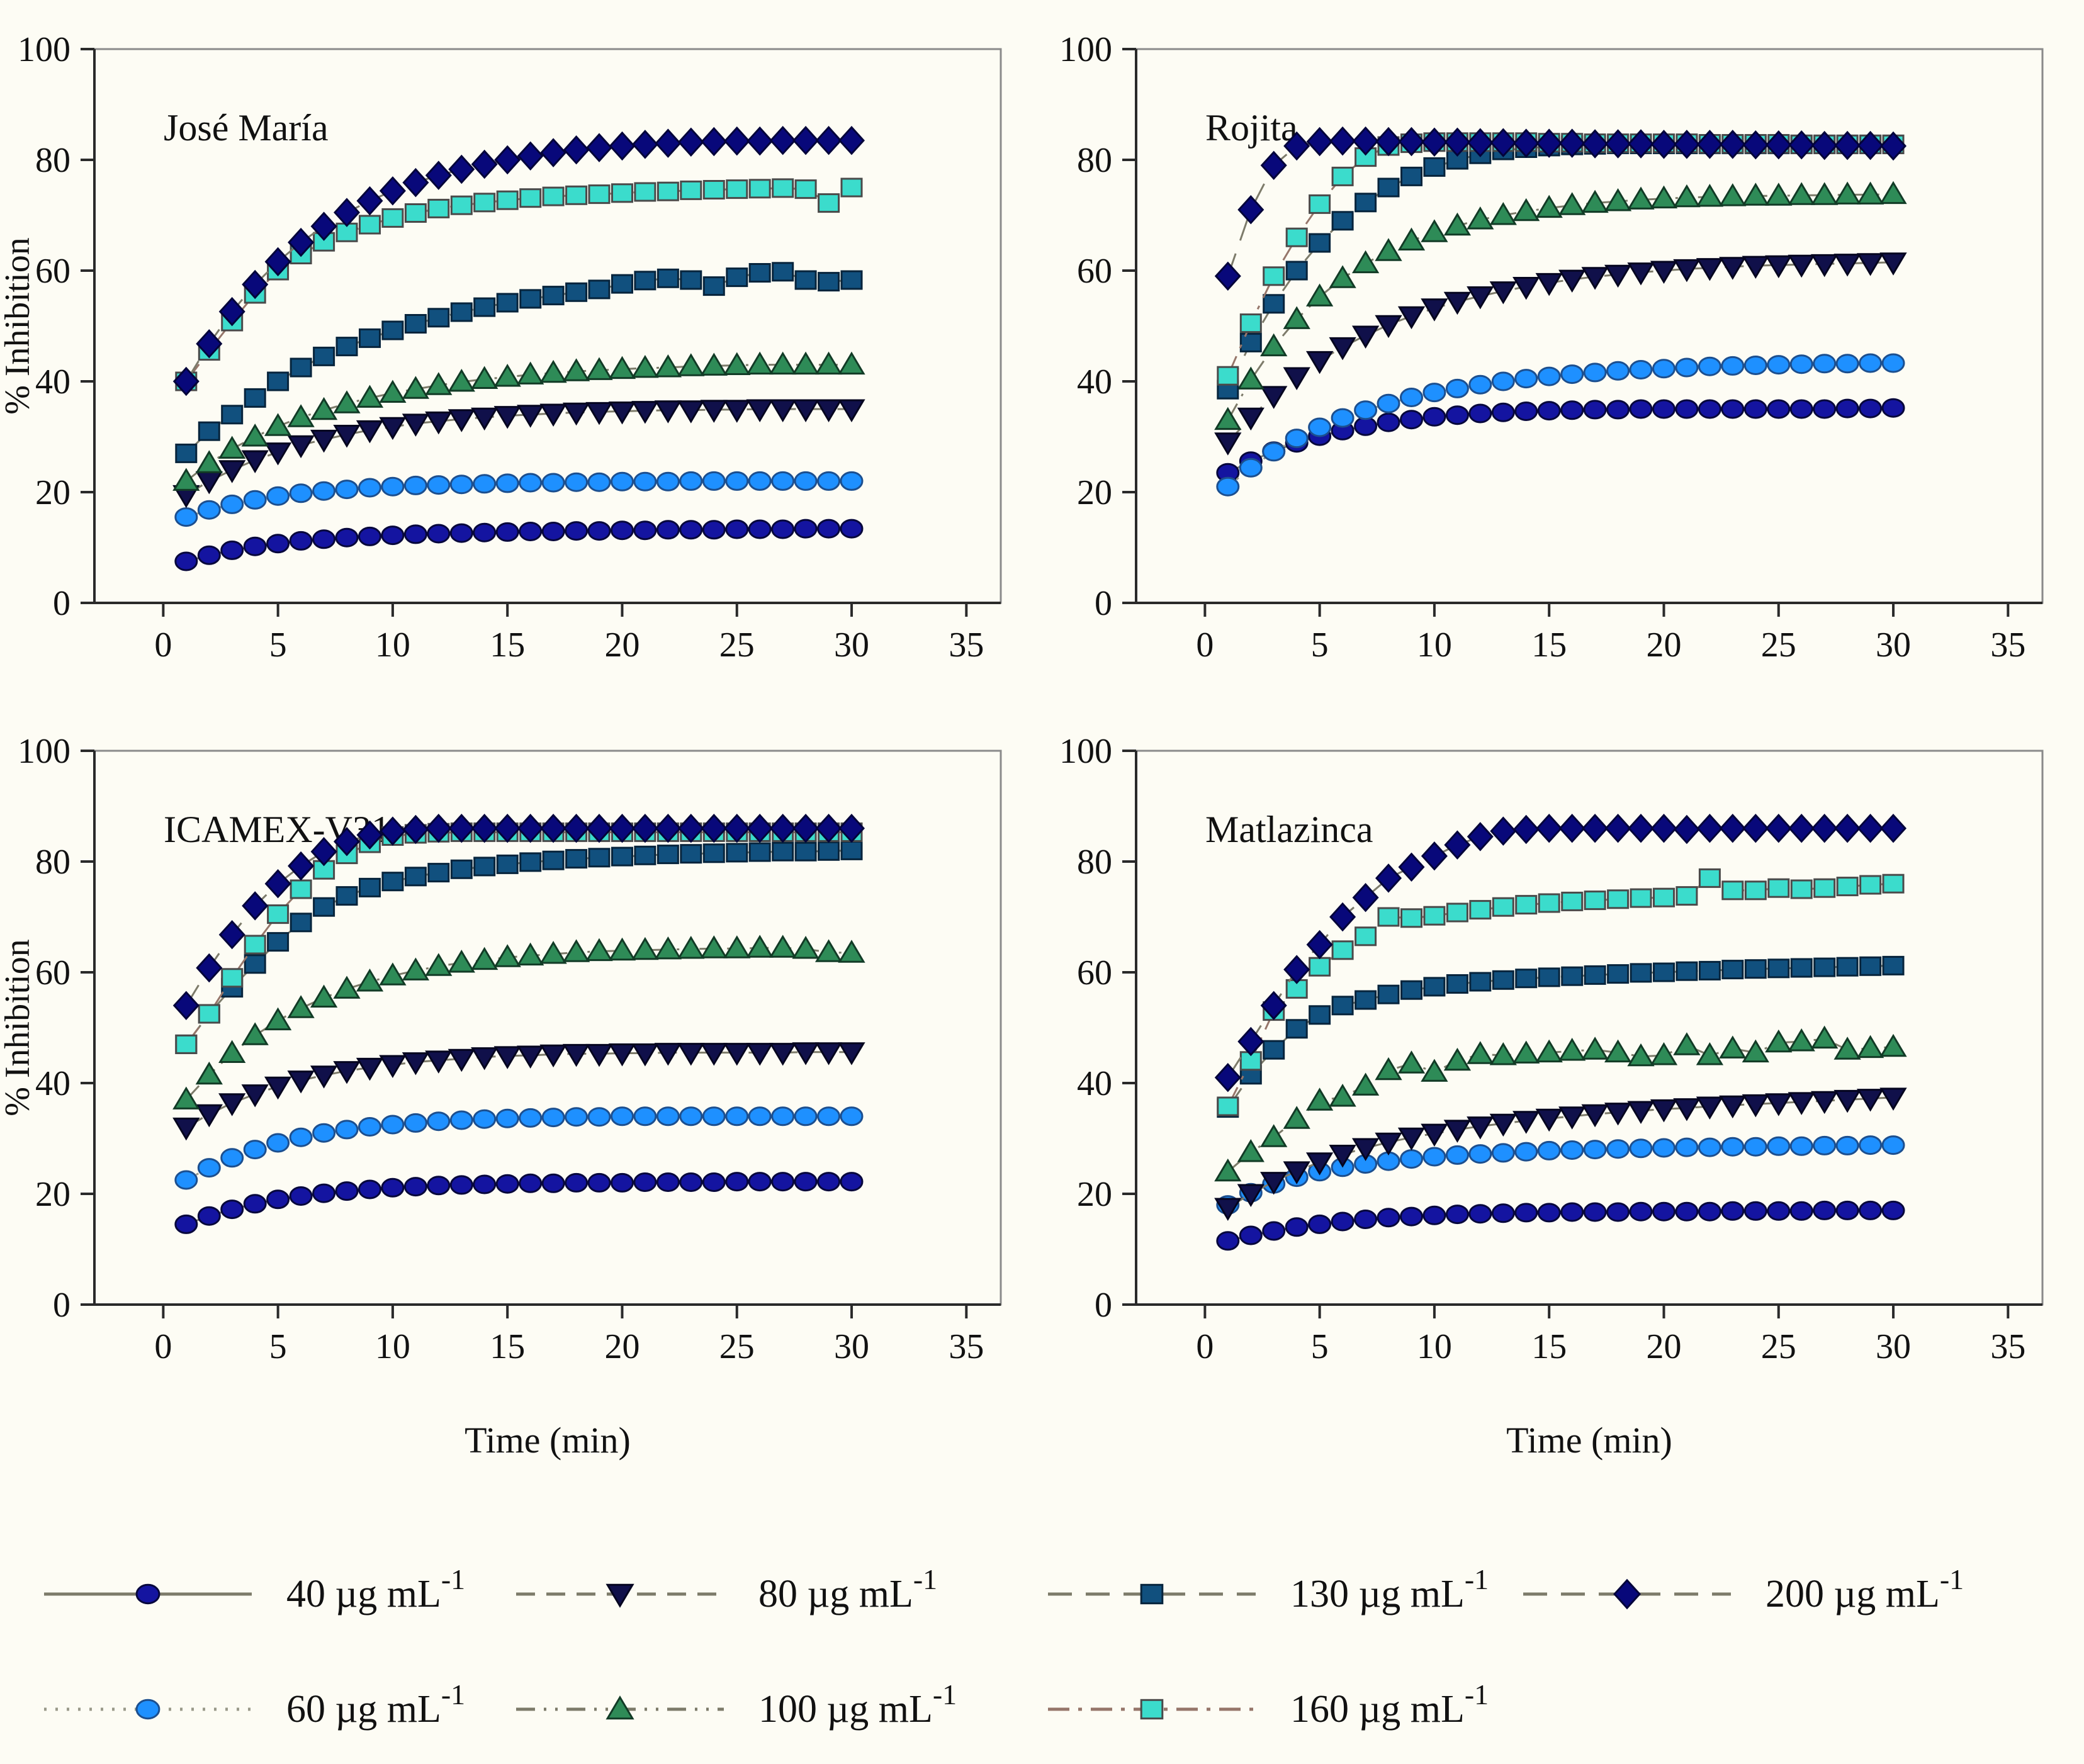  I want to click on x-tick-label: 35, so click(2007, 645).